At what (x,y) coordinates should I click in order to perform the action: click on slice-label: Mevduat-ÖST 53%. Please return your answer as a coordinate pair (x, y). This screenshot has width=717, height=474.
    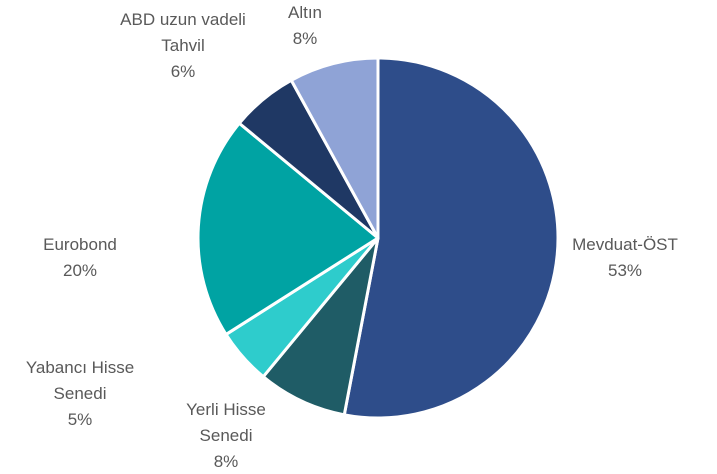
    Looking at the image, I should click on (625, 258).